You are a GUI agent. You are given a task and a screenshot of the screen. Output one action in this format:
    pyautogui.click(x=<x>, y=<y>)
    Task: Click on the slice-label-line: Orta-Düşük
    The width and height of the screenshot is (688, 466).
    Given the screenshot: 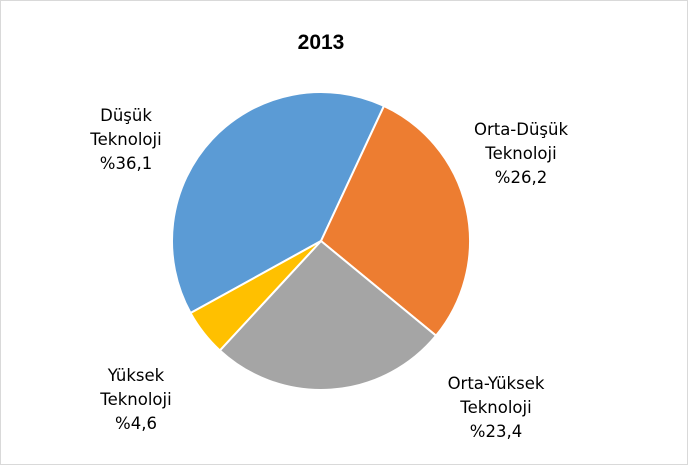 What is the action you would take?
    pyautogui.click(x=521, y=129)
    